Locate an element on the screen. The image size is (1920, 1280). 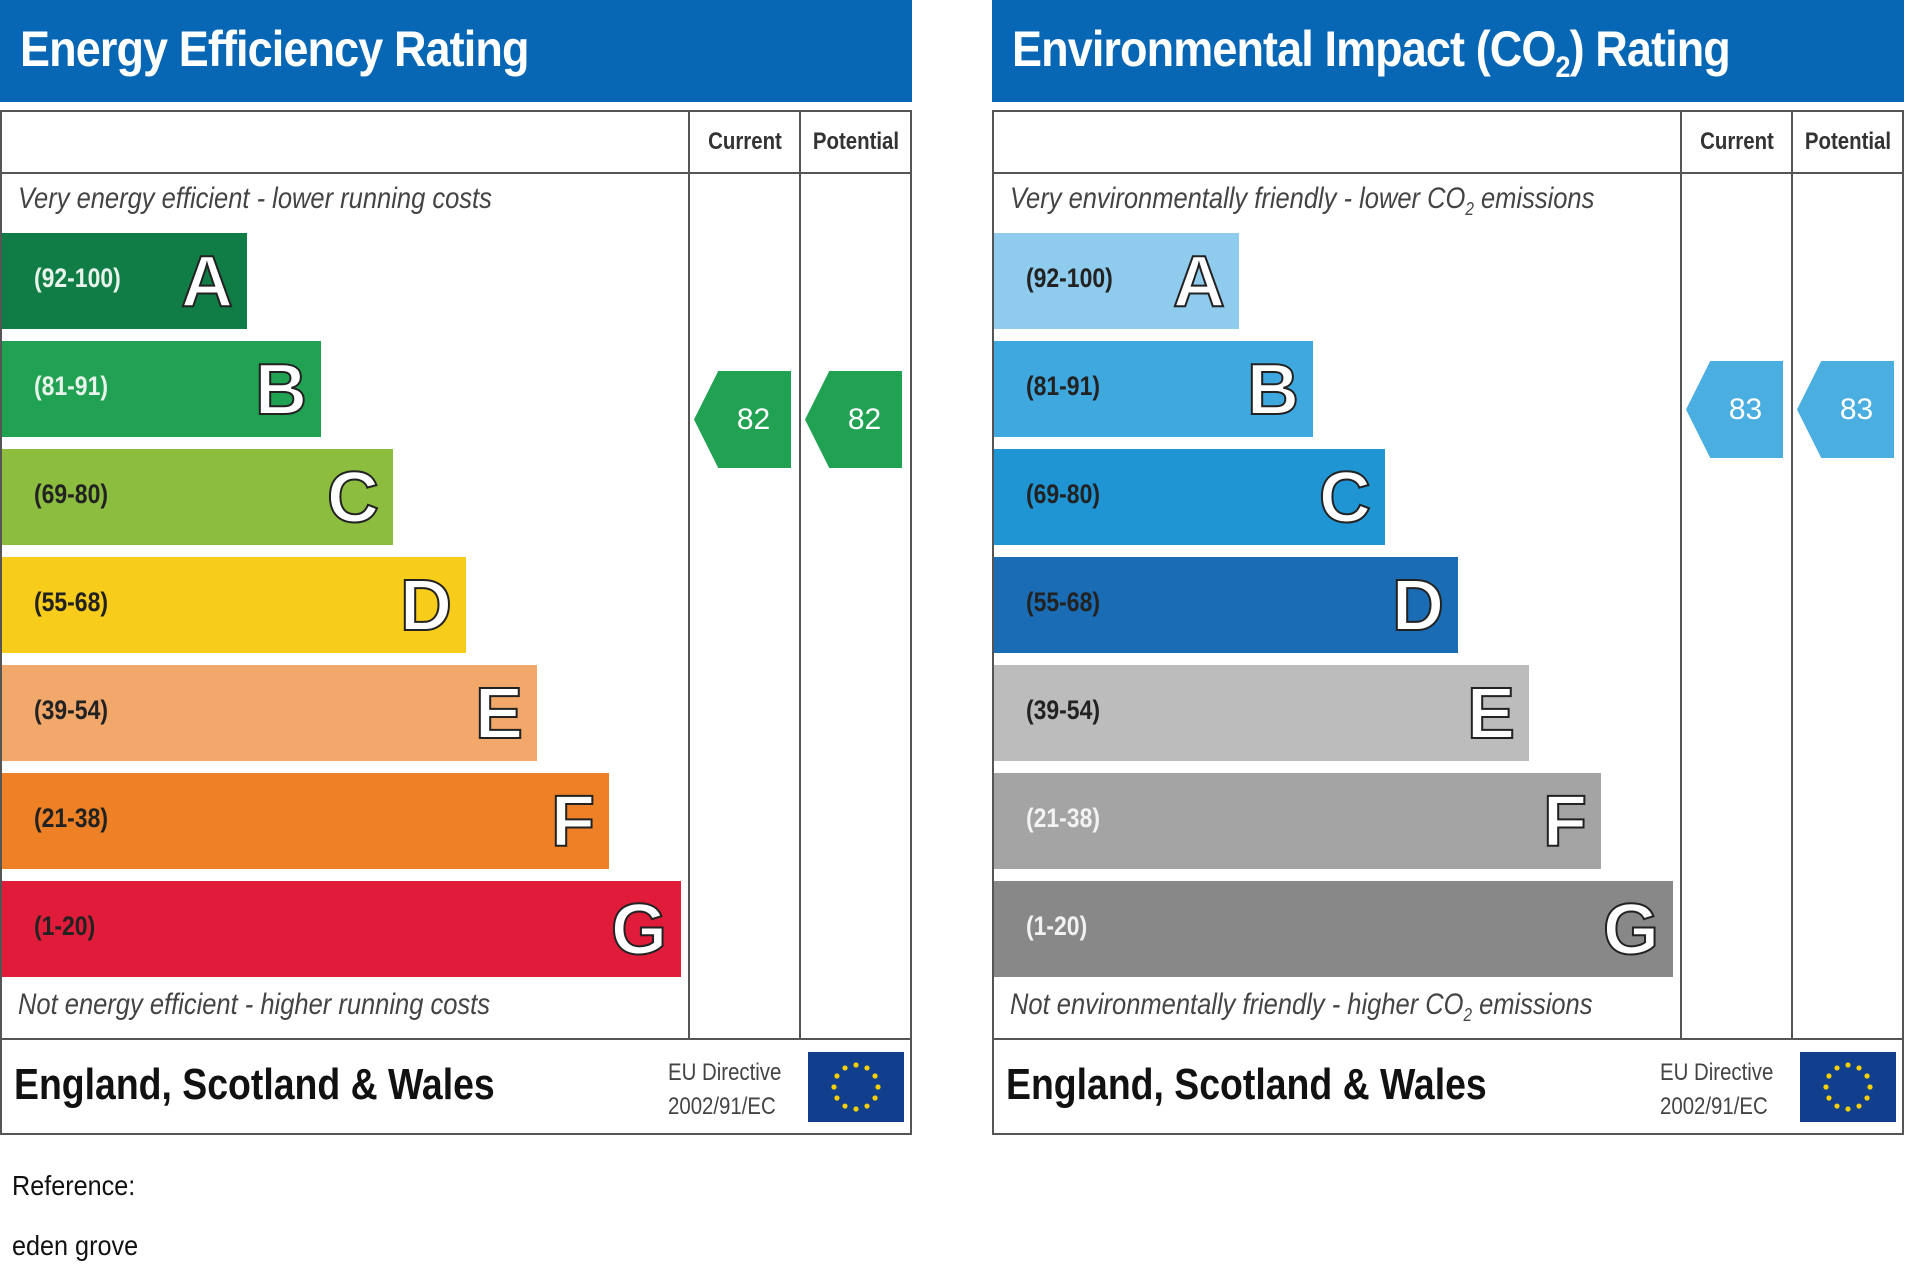
band-letter: G is located at coordinates (1631, 930).